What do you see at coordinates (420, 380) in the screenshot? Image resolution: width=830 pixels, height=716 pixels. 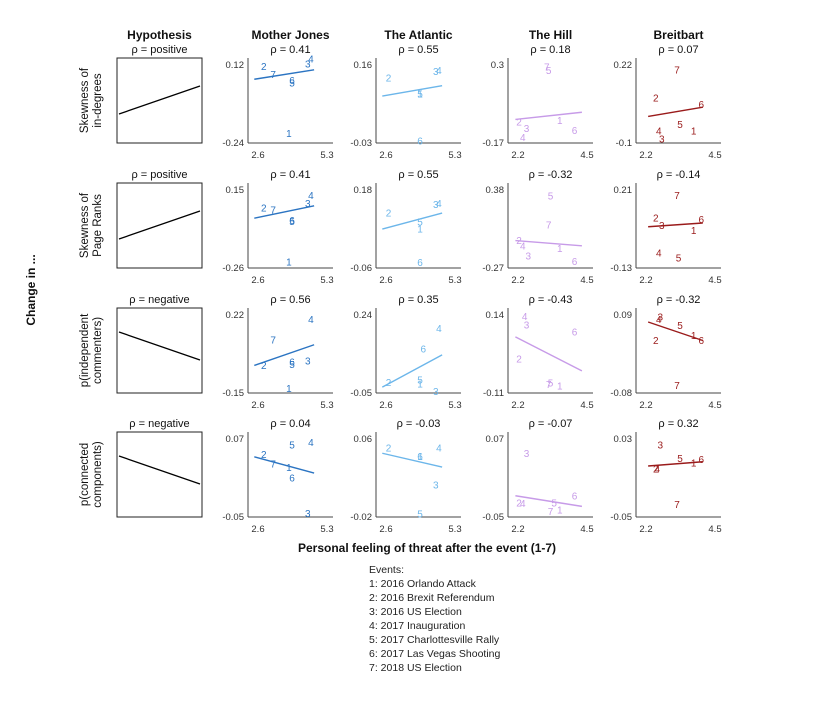 I see `point-5-the-atlantic-r2: 5` at bounding box center [420, 380].